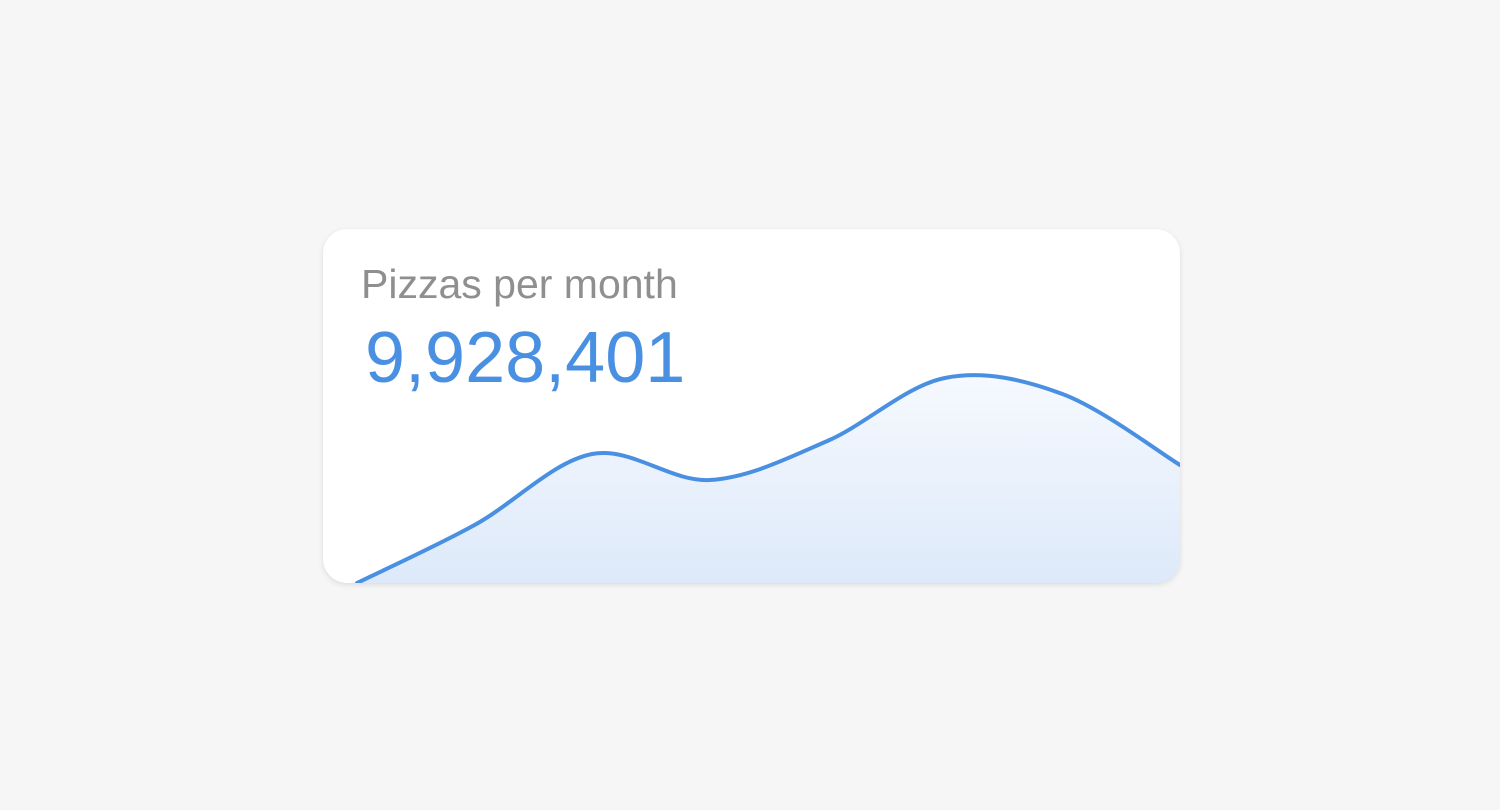 The image size is (1500, 810). I want to click on metric-value: 9,928,401, so click(525, 358).